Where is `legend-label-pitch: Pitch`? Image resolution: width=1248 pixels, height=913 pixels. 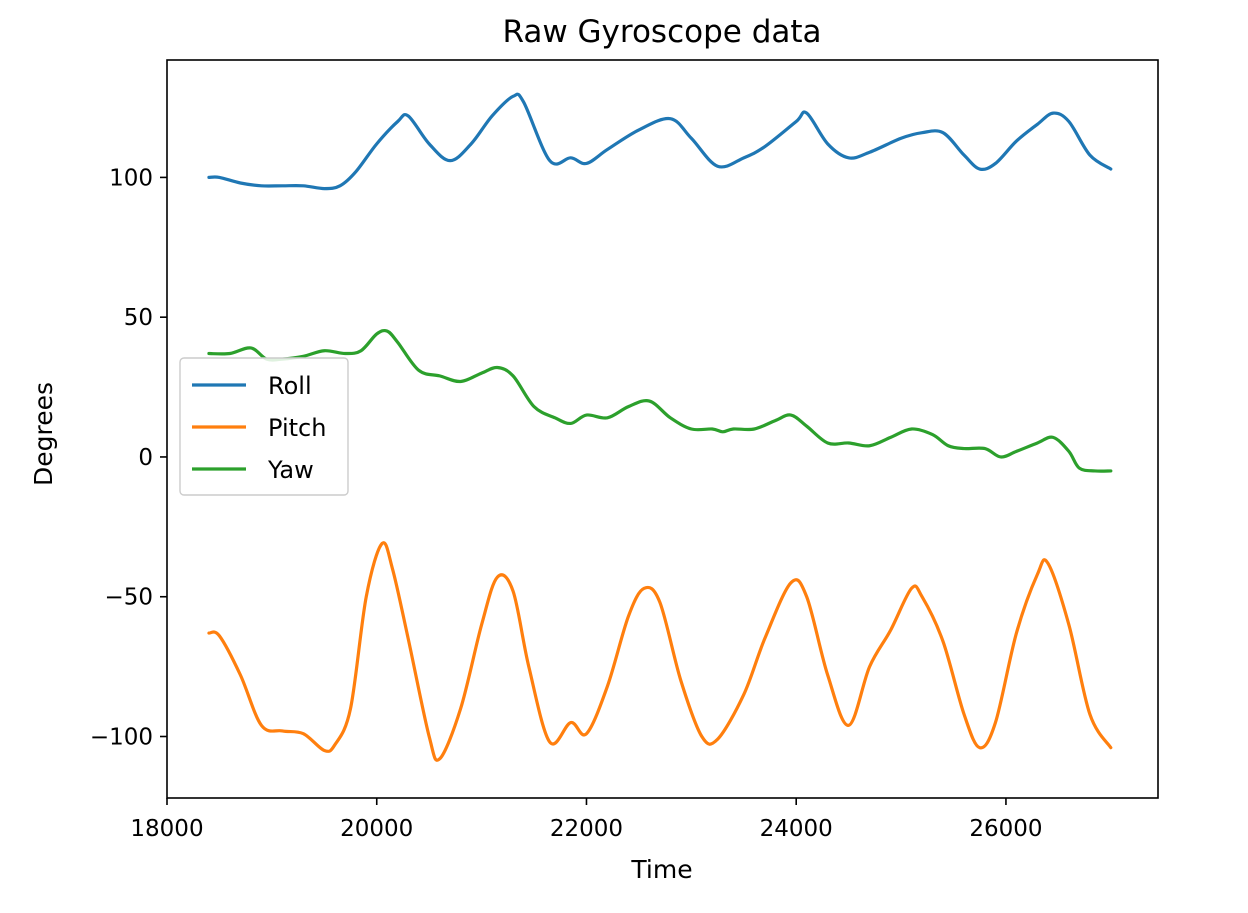
legend-label-pitch: Pitch is located at coordinates (297, 428).